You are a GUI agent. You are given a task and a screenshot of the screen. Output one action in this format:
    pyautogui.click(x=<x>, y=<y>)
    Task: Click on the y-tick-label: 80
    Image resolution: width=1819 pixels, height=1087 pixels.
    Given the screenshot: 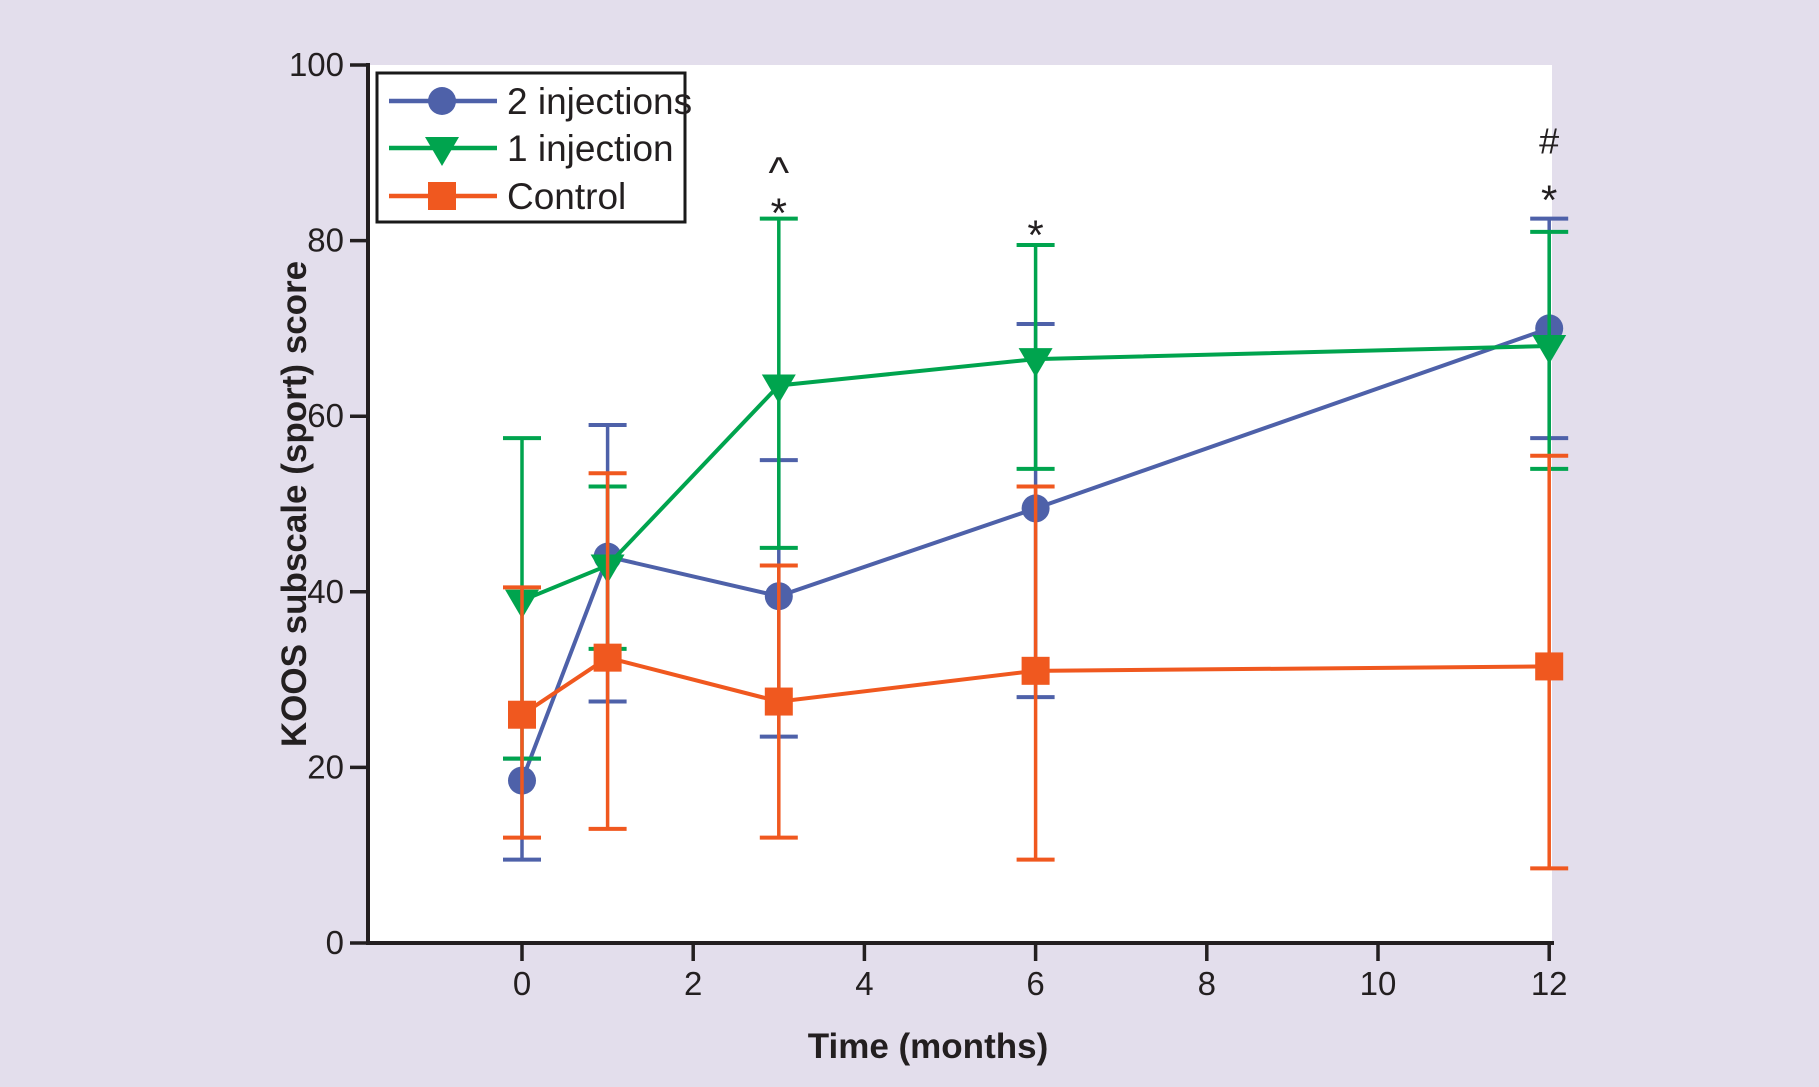 What is the action you would take?
    pyautogui.click(x=325, y=240)
    